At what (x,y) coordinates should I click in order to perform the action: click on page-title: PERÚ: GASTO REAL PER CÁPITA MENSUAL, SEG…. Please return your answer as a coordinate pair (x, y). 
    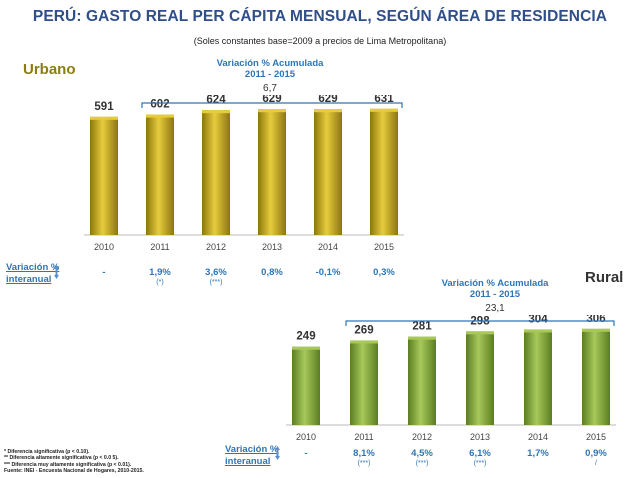
    Looking at the image, I should click on (320, 16).